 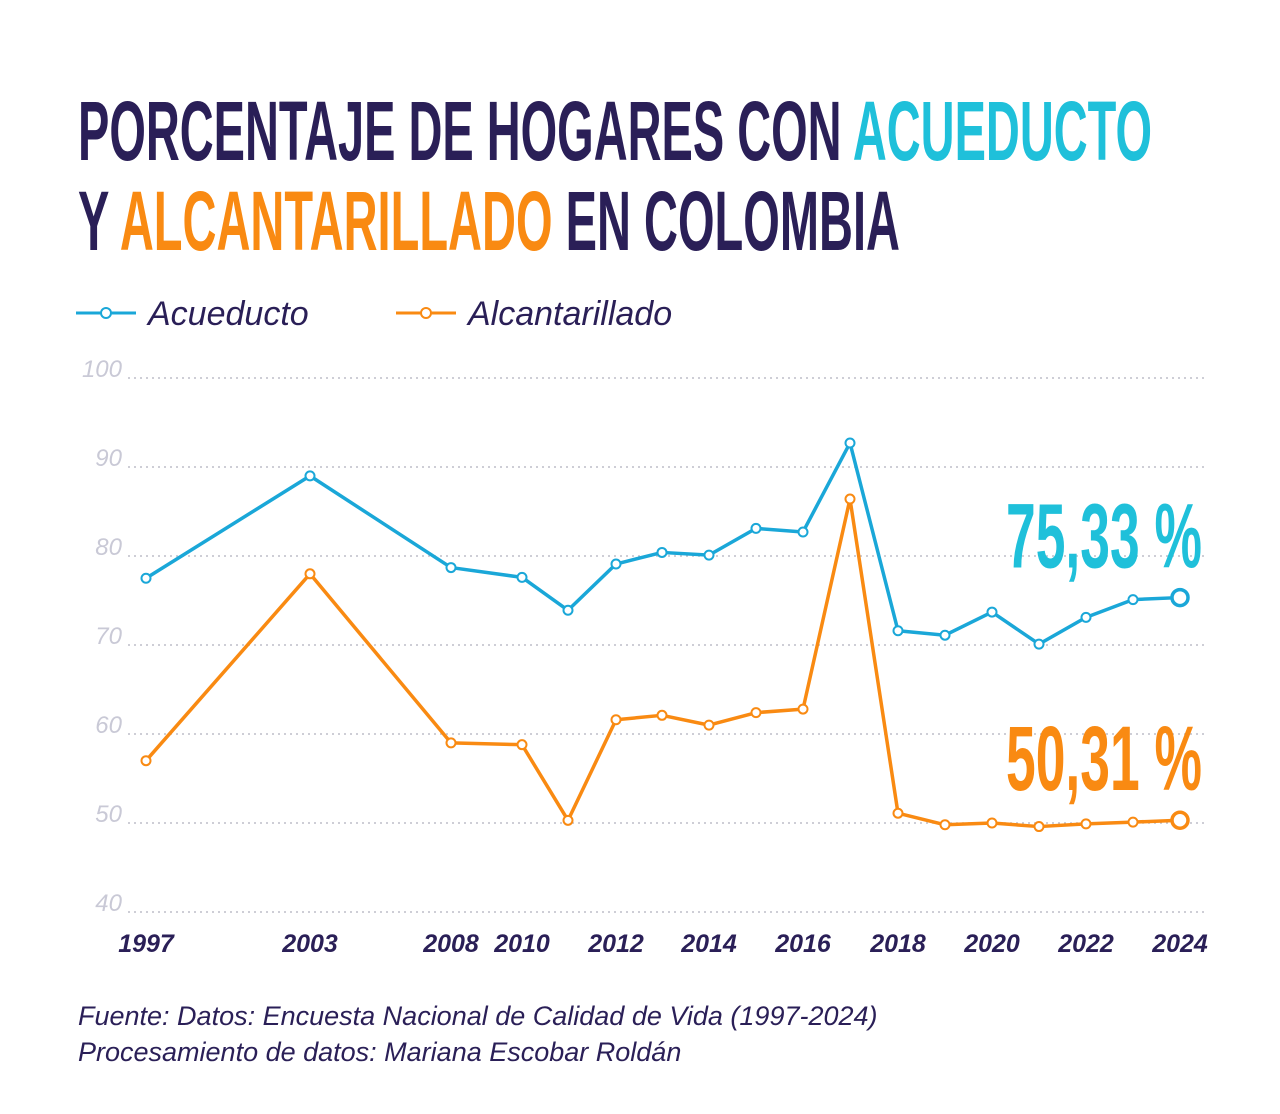 What do you see at coordinates (108, 458) in the screenshot?
I see `y-tick-label: 90` at bounding box center [108, 458].